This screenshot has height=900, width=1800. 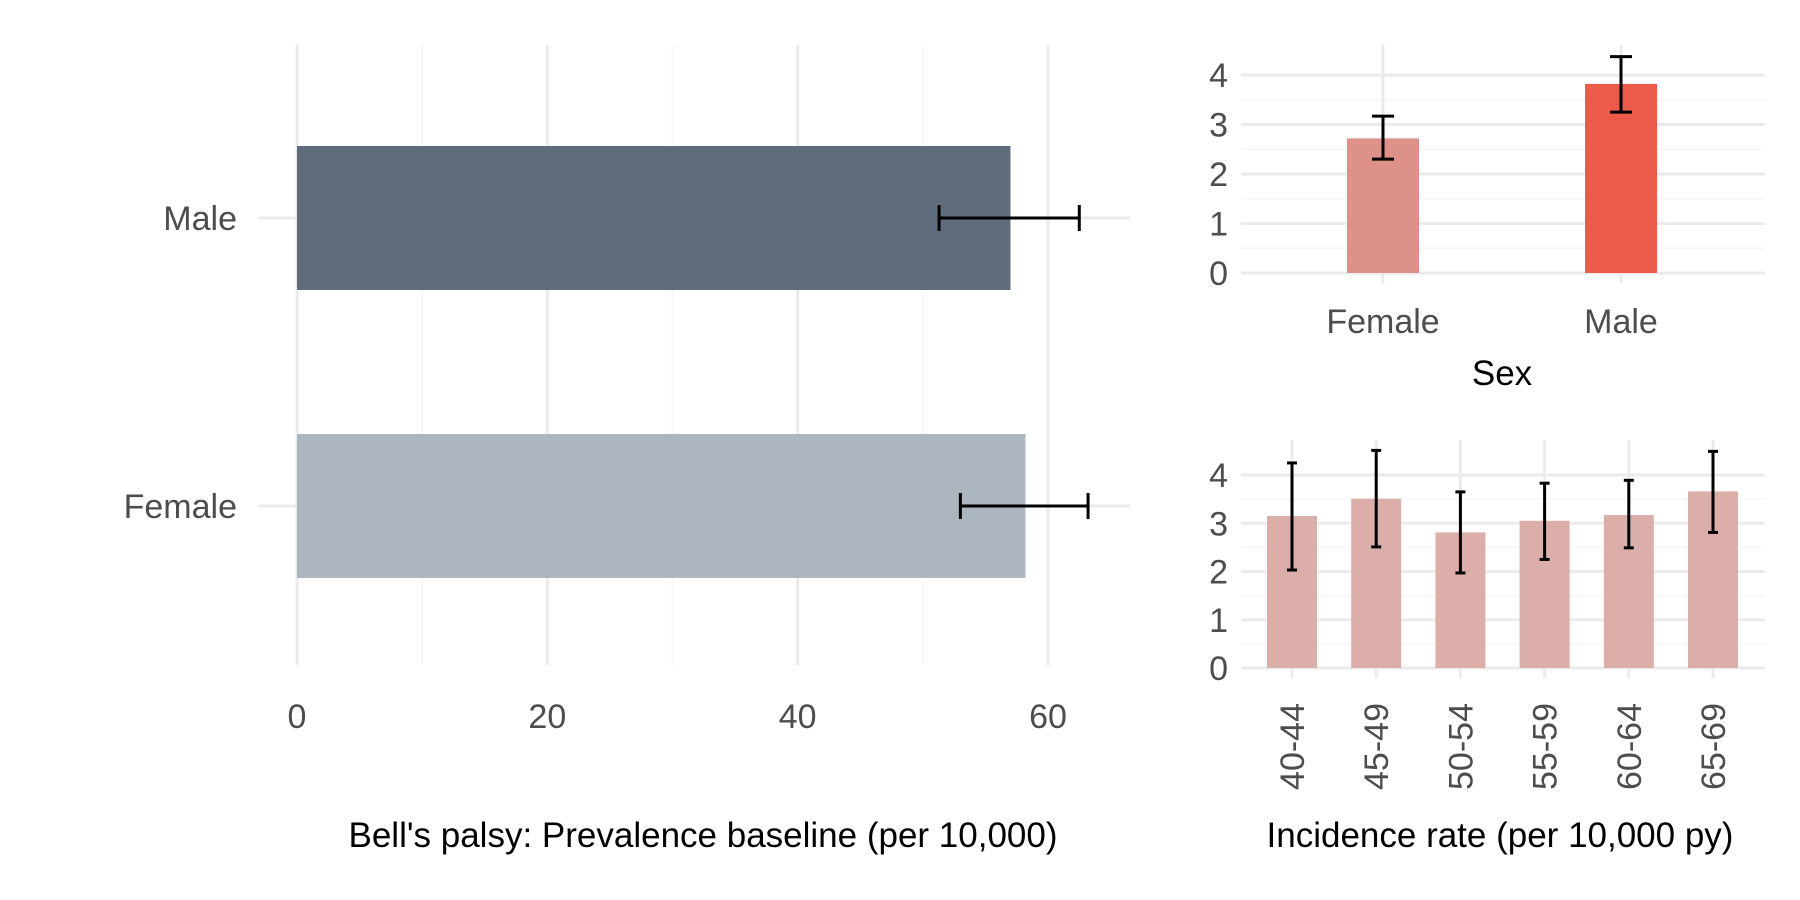 I want to click on x-axis-title: Incidence rate (per 10,000 py), so click(x=1500, y=835).